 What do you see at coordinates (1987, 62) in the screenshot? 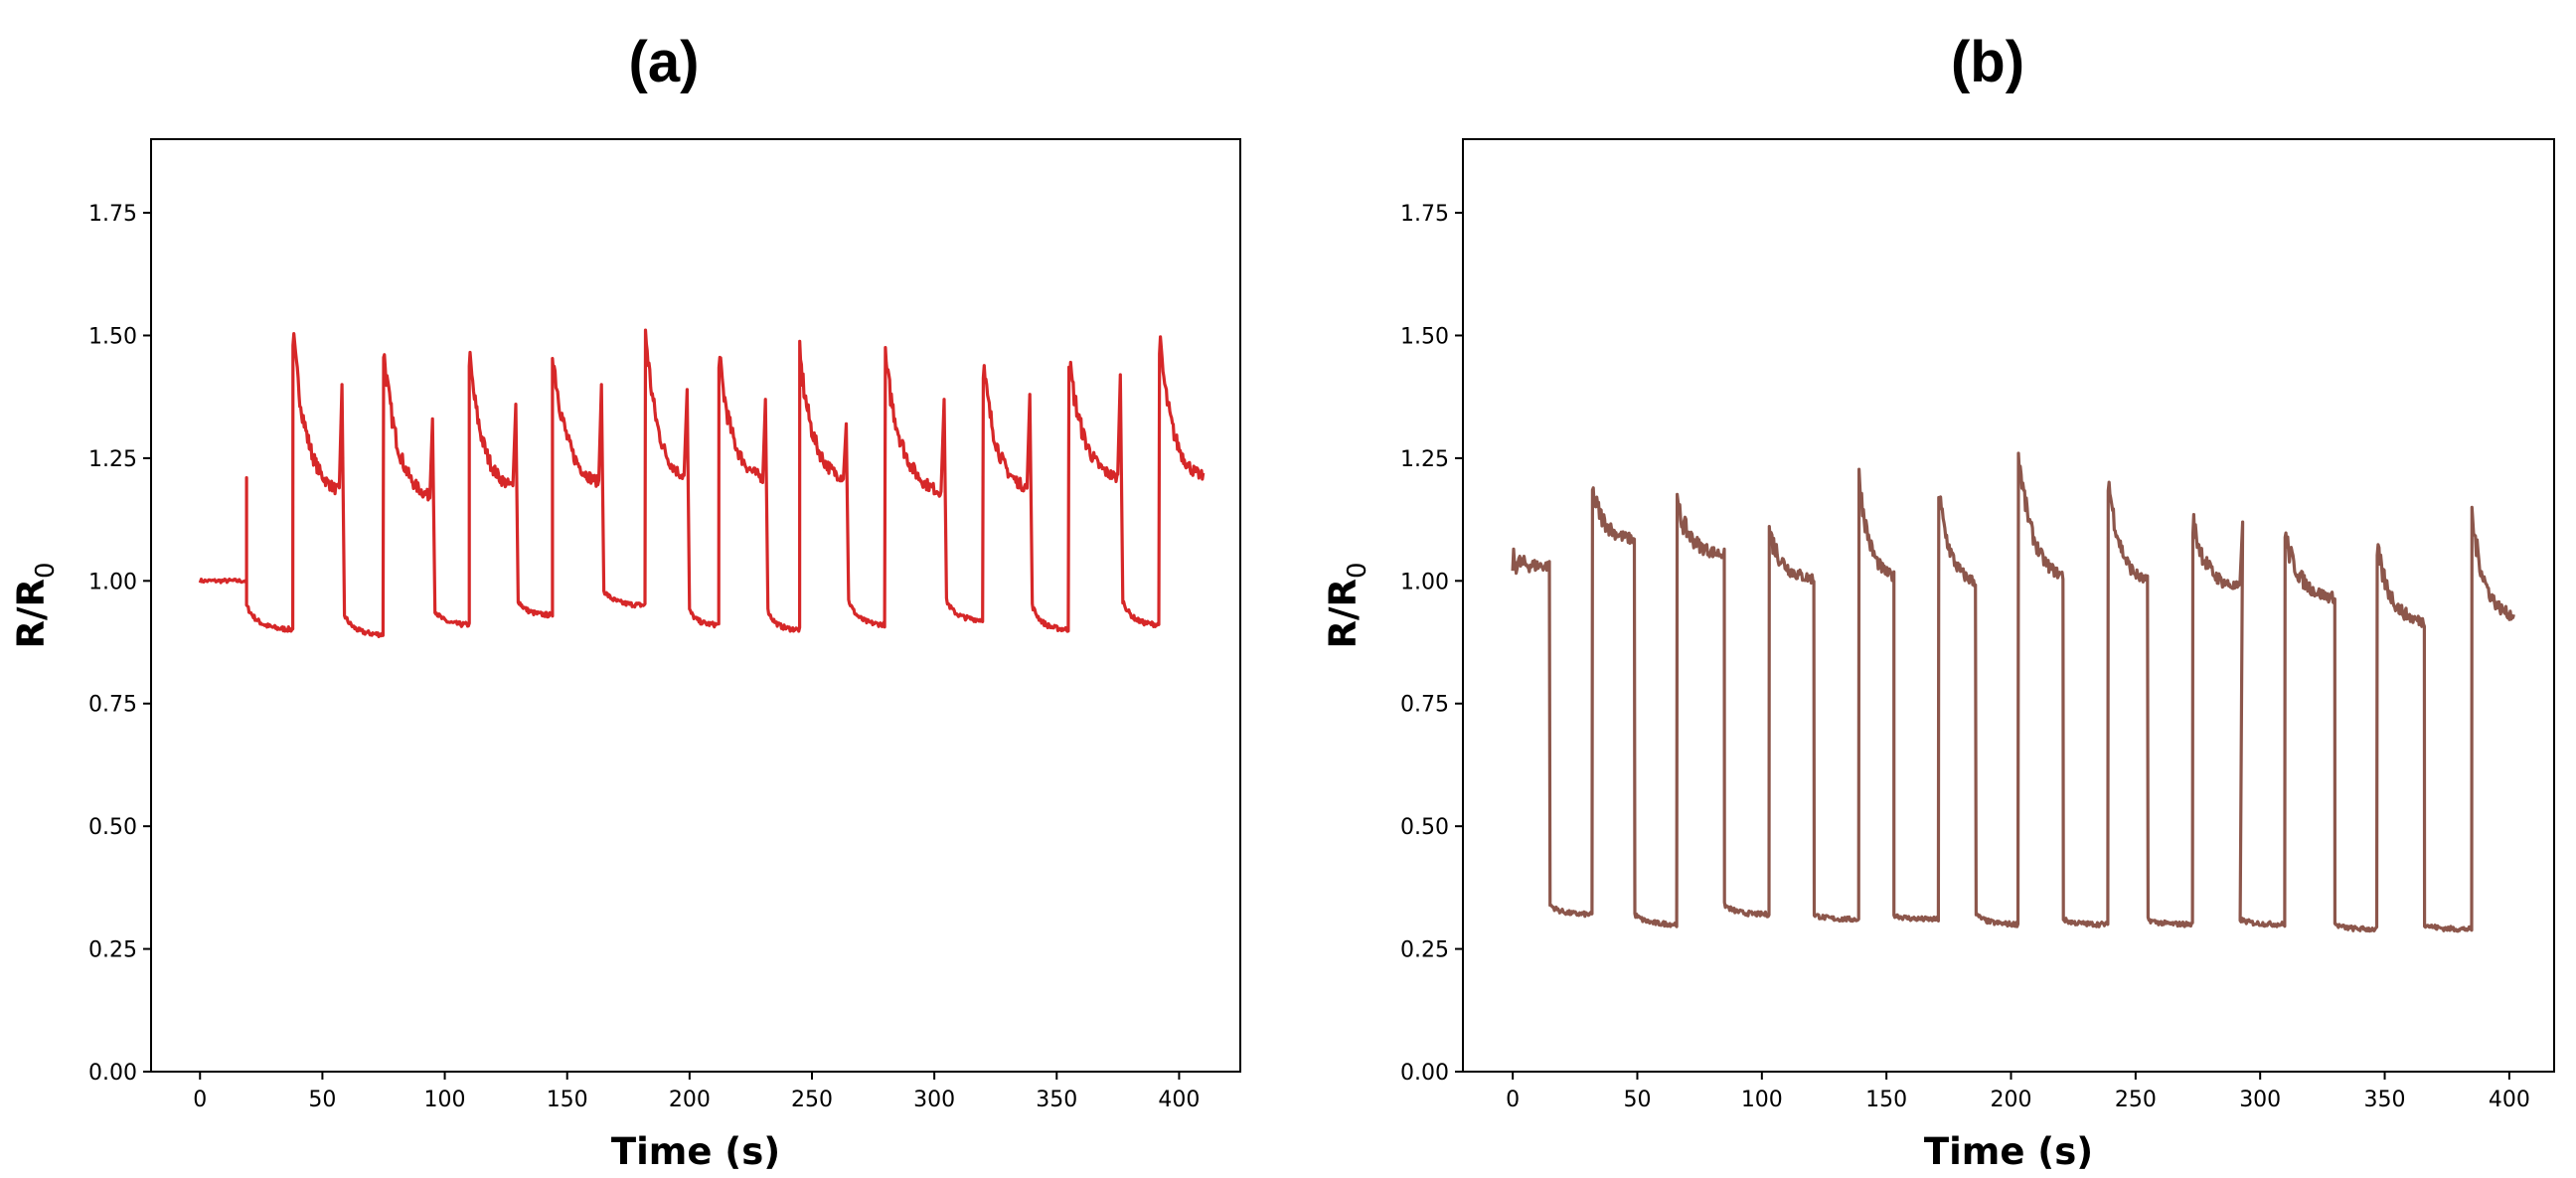
I see `panel-label: (b)` at bounding box center [1987, 62].